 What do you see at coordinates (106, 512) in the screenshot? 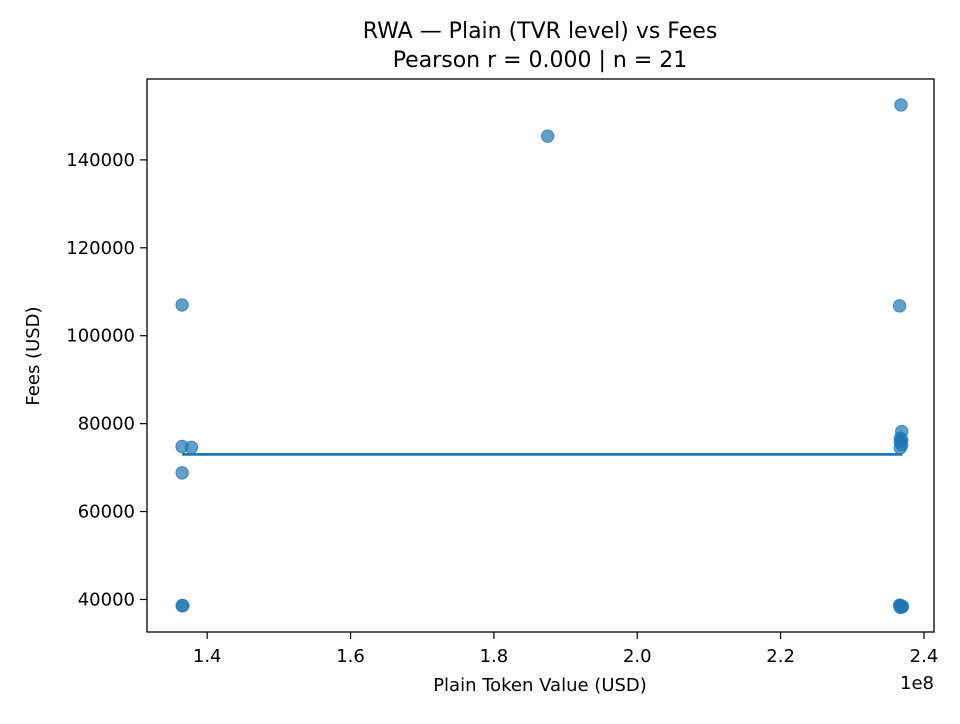
I see `y-tick-label: 60000` at bounding box center [106, 512].